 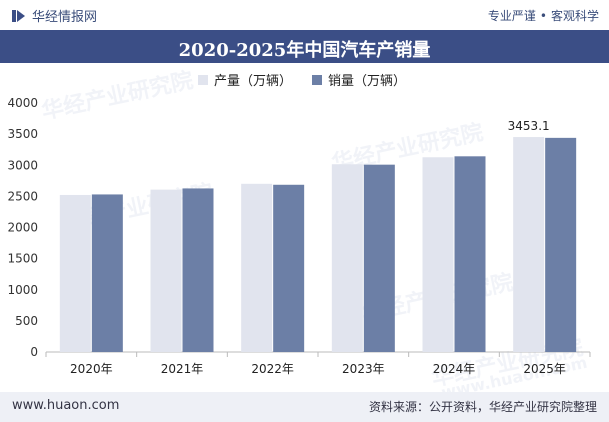 What do you see at coordinates (482, 407) in the screenshot?
I see `footer-source: 资料来源：公开资料，华经产业研究院整理` at bounding box center [482, 407].